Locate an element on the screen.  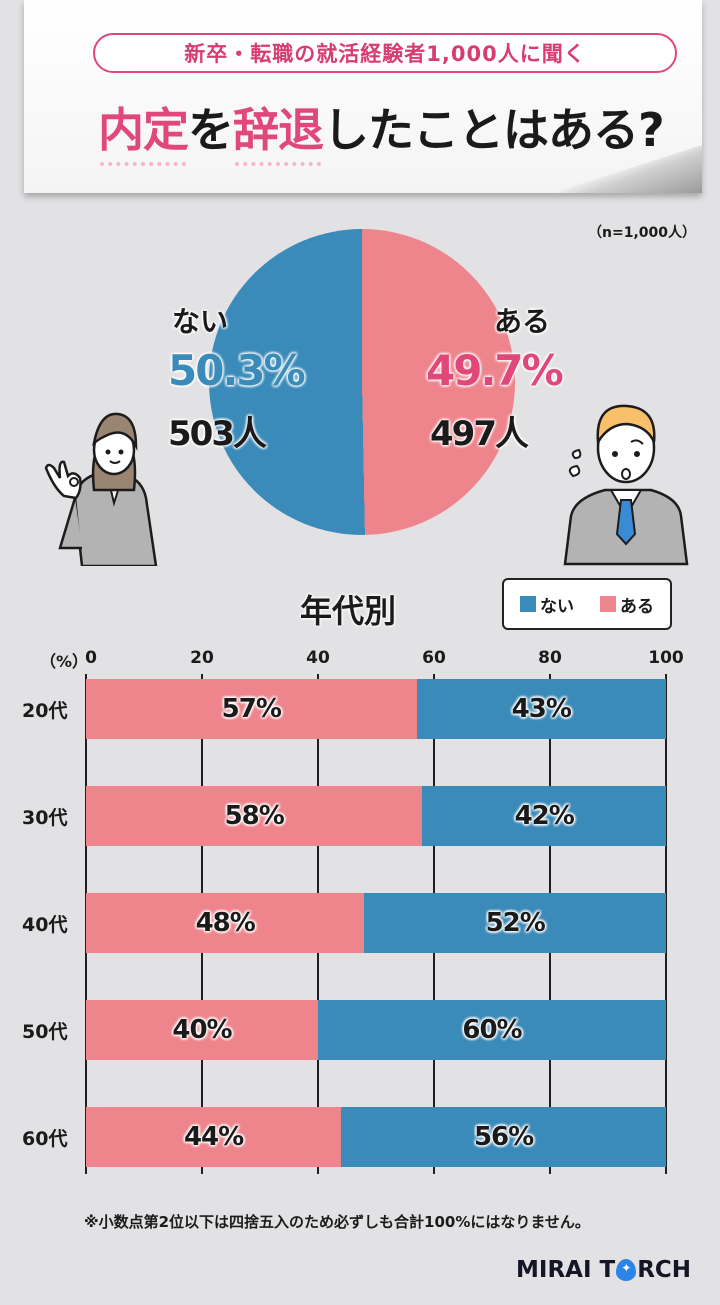
logo-text-start: MIRAI T is located at coordinates (566, 1270).